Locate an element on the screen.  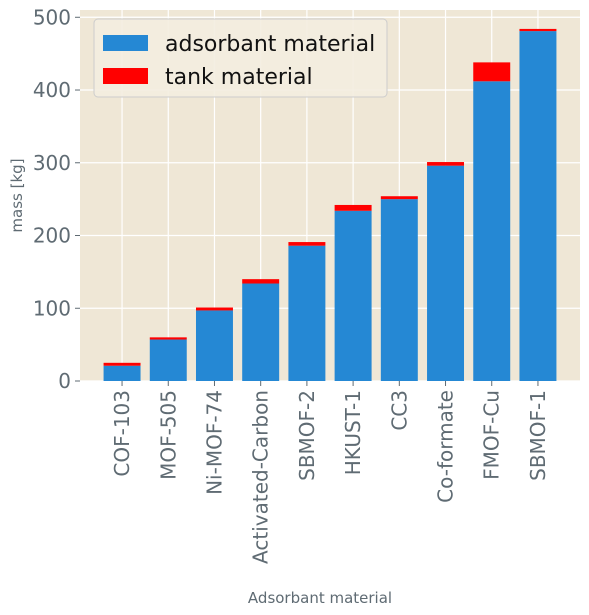
x-tick-label-2: Ni-MOF-74 is located at coordinates (214, 442).